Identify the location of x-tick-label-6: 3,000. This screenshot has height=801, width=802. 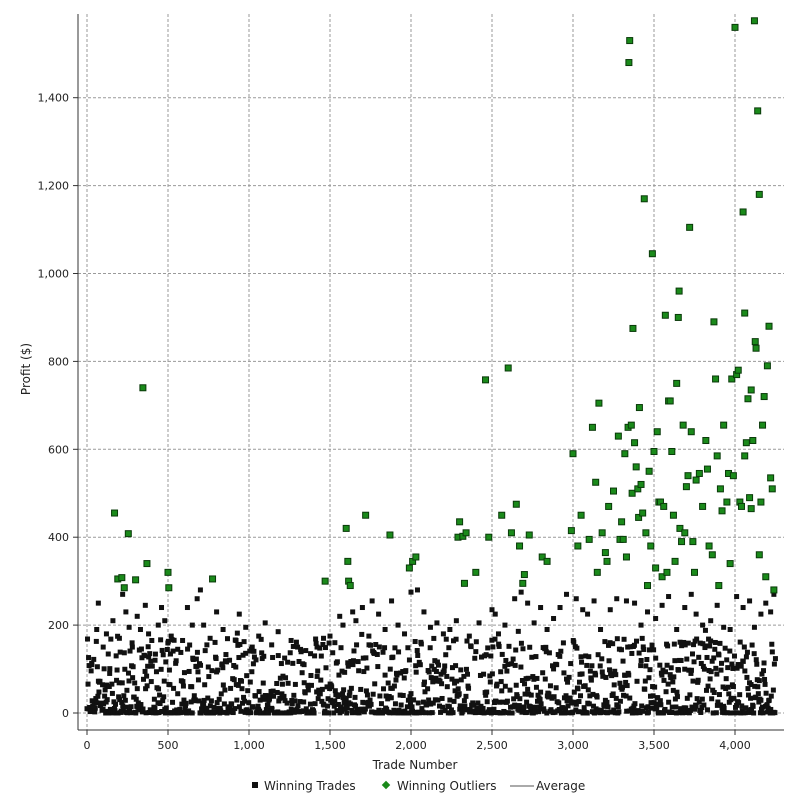
(573, 745).